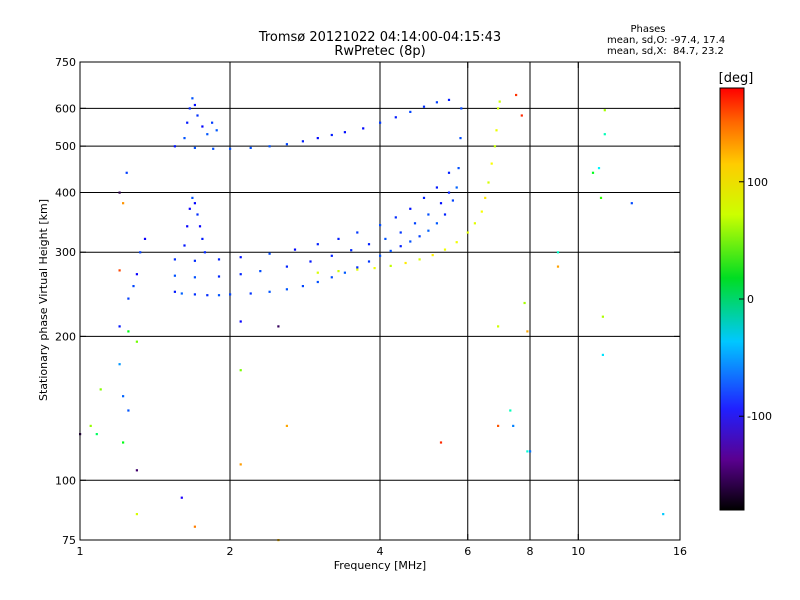  What do you see at coordinates (750, 299) in the screenshot?
I see `colorbar-tick-label: 0` at bounding box center [750, 299].